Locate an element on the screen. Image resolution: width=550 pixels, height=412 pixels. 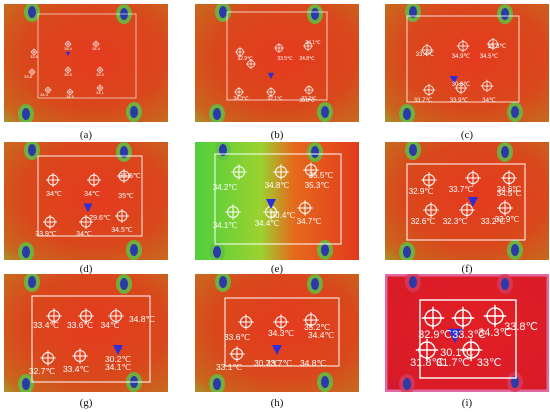
thermal-image: 33.4℃ 33.6℃ 34℃ 34.8℃ 30.2℃ 32.7℃ 33.4℃ 34.1℃ is located at coordinates (86, 333).